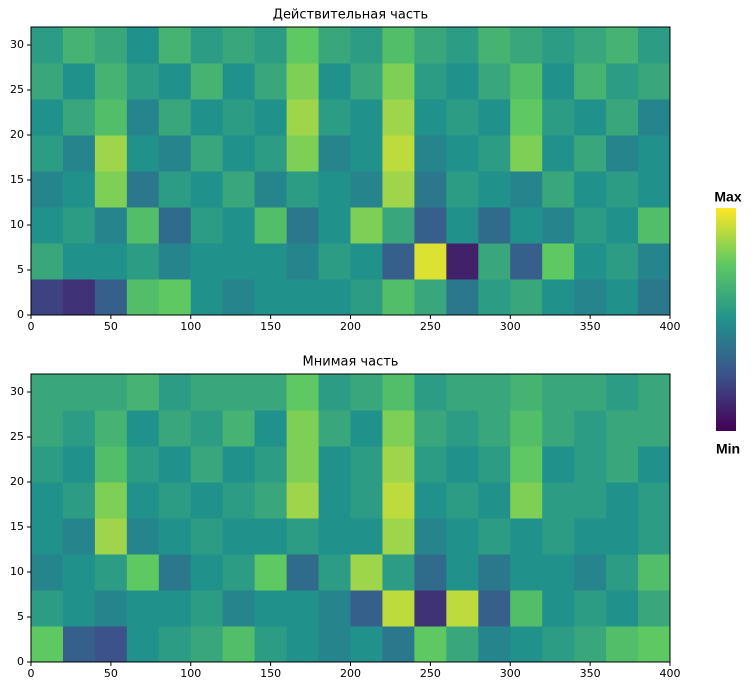  I want to click on y-tick-label: 10, so click(17, 571).